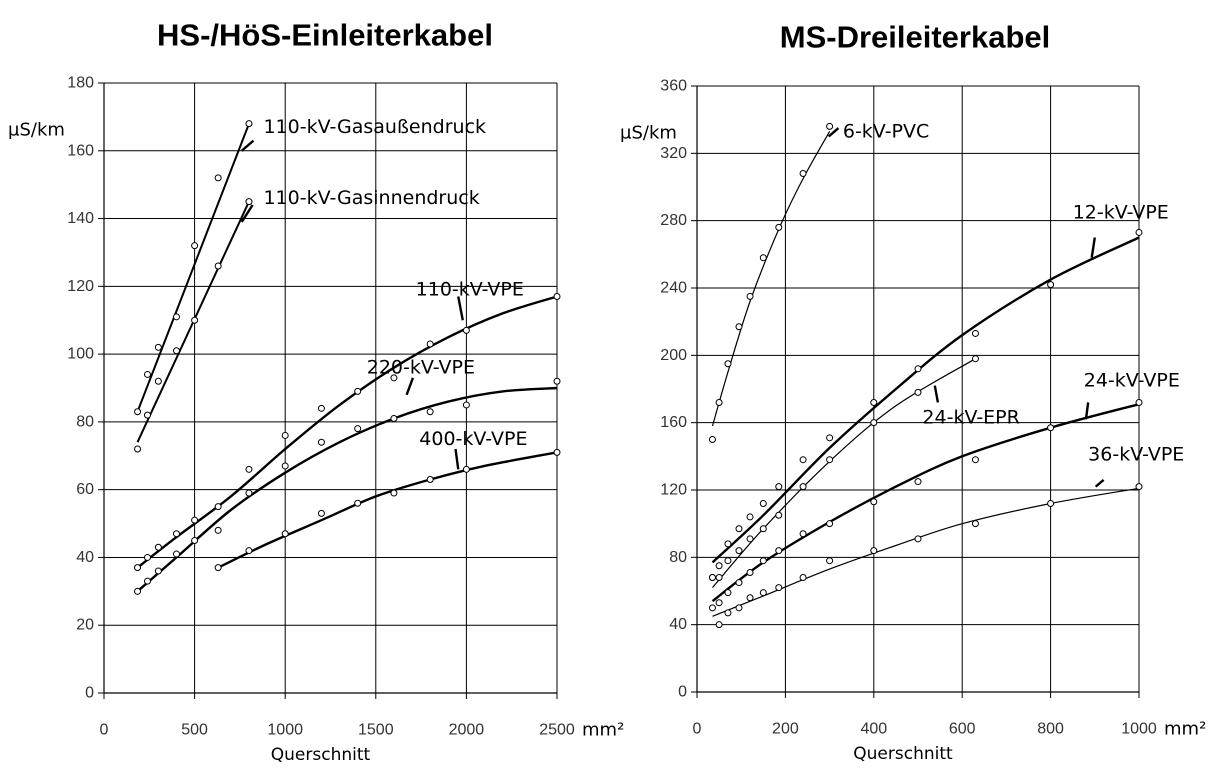 Image resolution: width=1219 pixels, height=775 pixels. What do you see at coordinates (673, 288) in the screenshot?
I see `y-tick-label: 240` at bounding box center [673, 288].